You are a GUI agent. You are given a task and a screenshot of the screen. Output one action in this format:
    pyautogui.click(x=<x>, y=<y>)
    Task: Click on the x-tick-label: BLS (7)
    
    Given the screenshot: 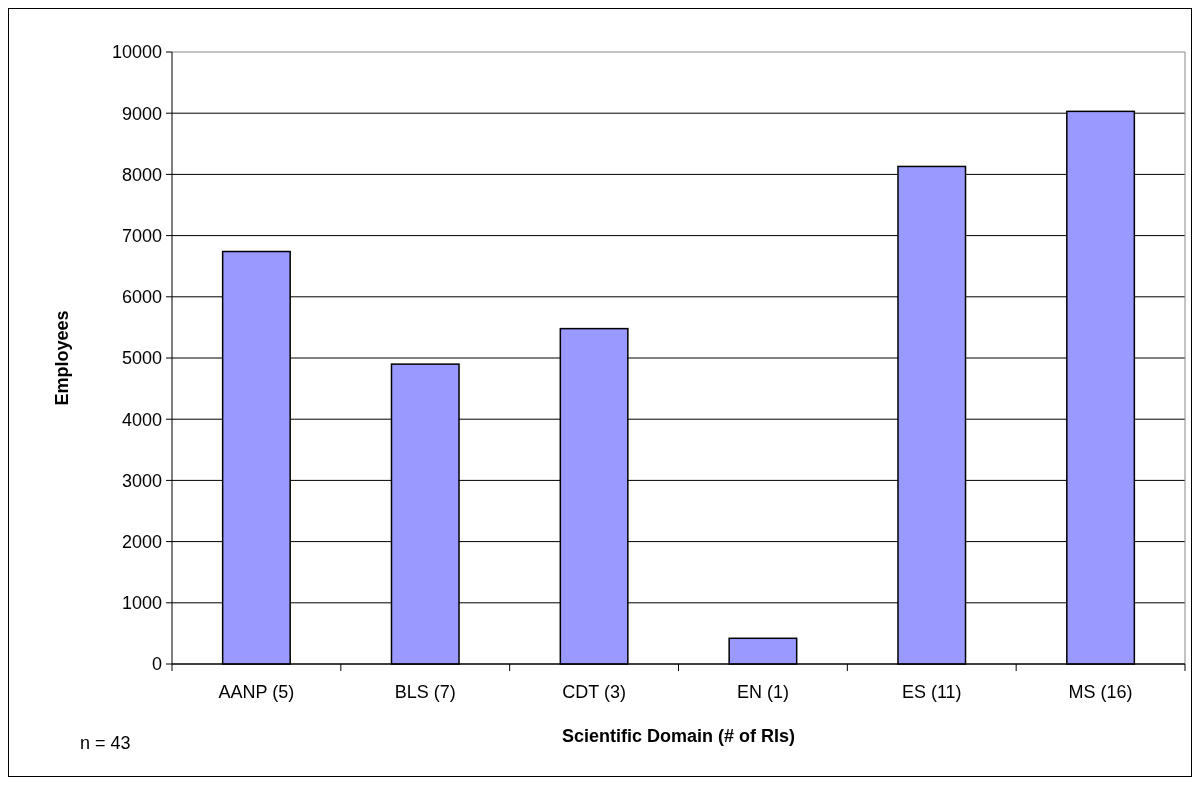 What is the action you would take?
    pyautogui.click(x=425, y=692)
    